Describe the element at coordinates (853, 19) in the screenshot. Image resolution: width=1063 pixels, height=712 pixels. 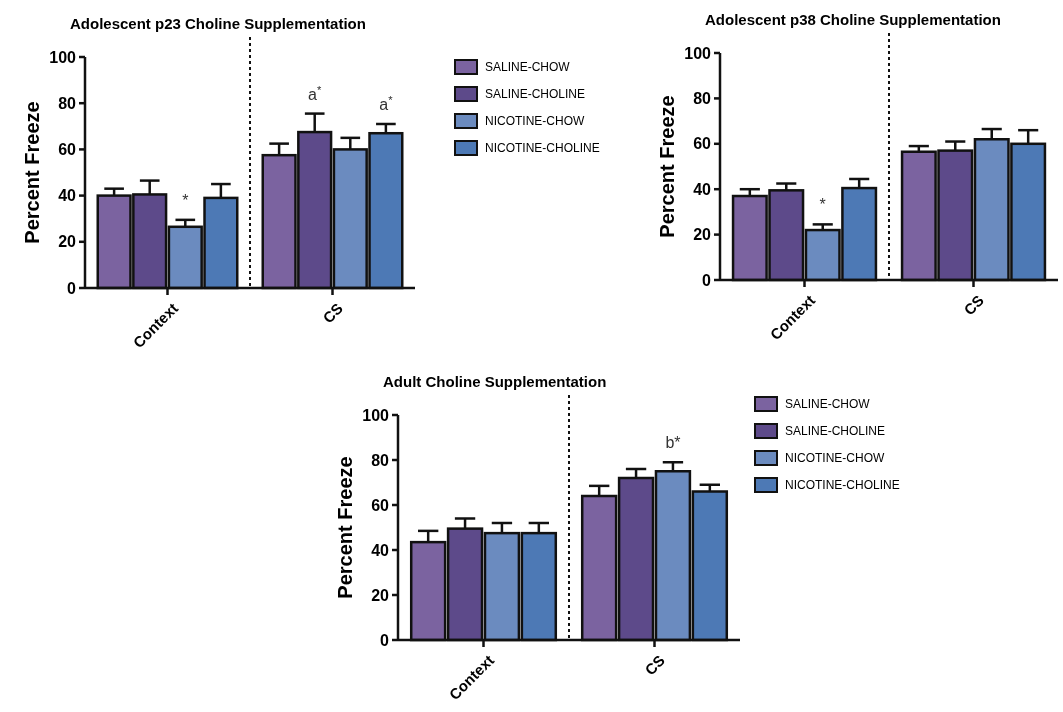
I see `chart-title: Adolescent p38 Choline Supplementation` at that location.